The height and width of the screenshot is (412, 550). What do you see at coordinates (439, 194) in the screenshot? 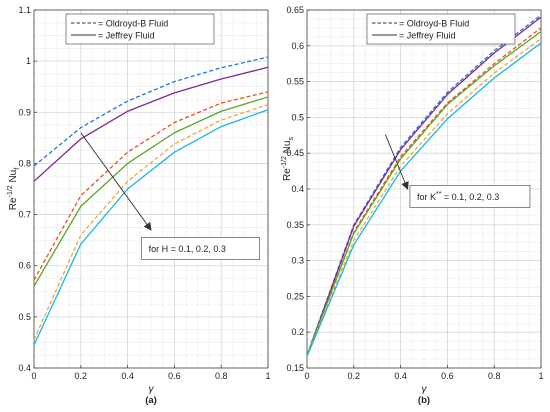
I see `annotation-text-superscript: **` at bounding box center [439, 194].